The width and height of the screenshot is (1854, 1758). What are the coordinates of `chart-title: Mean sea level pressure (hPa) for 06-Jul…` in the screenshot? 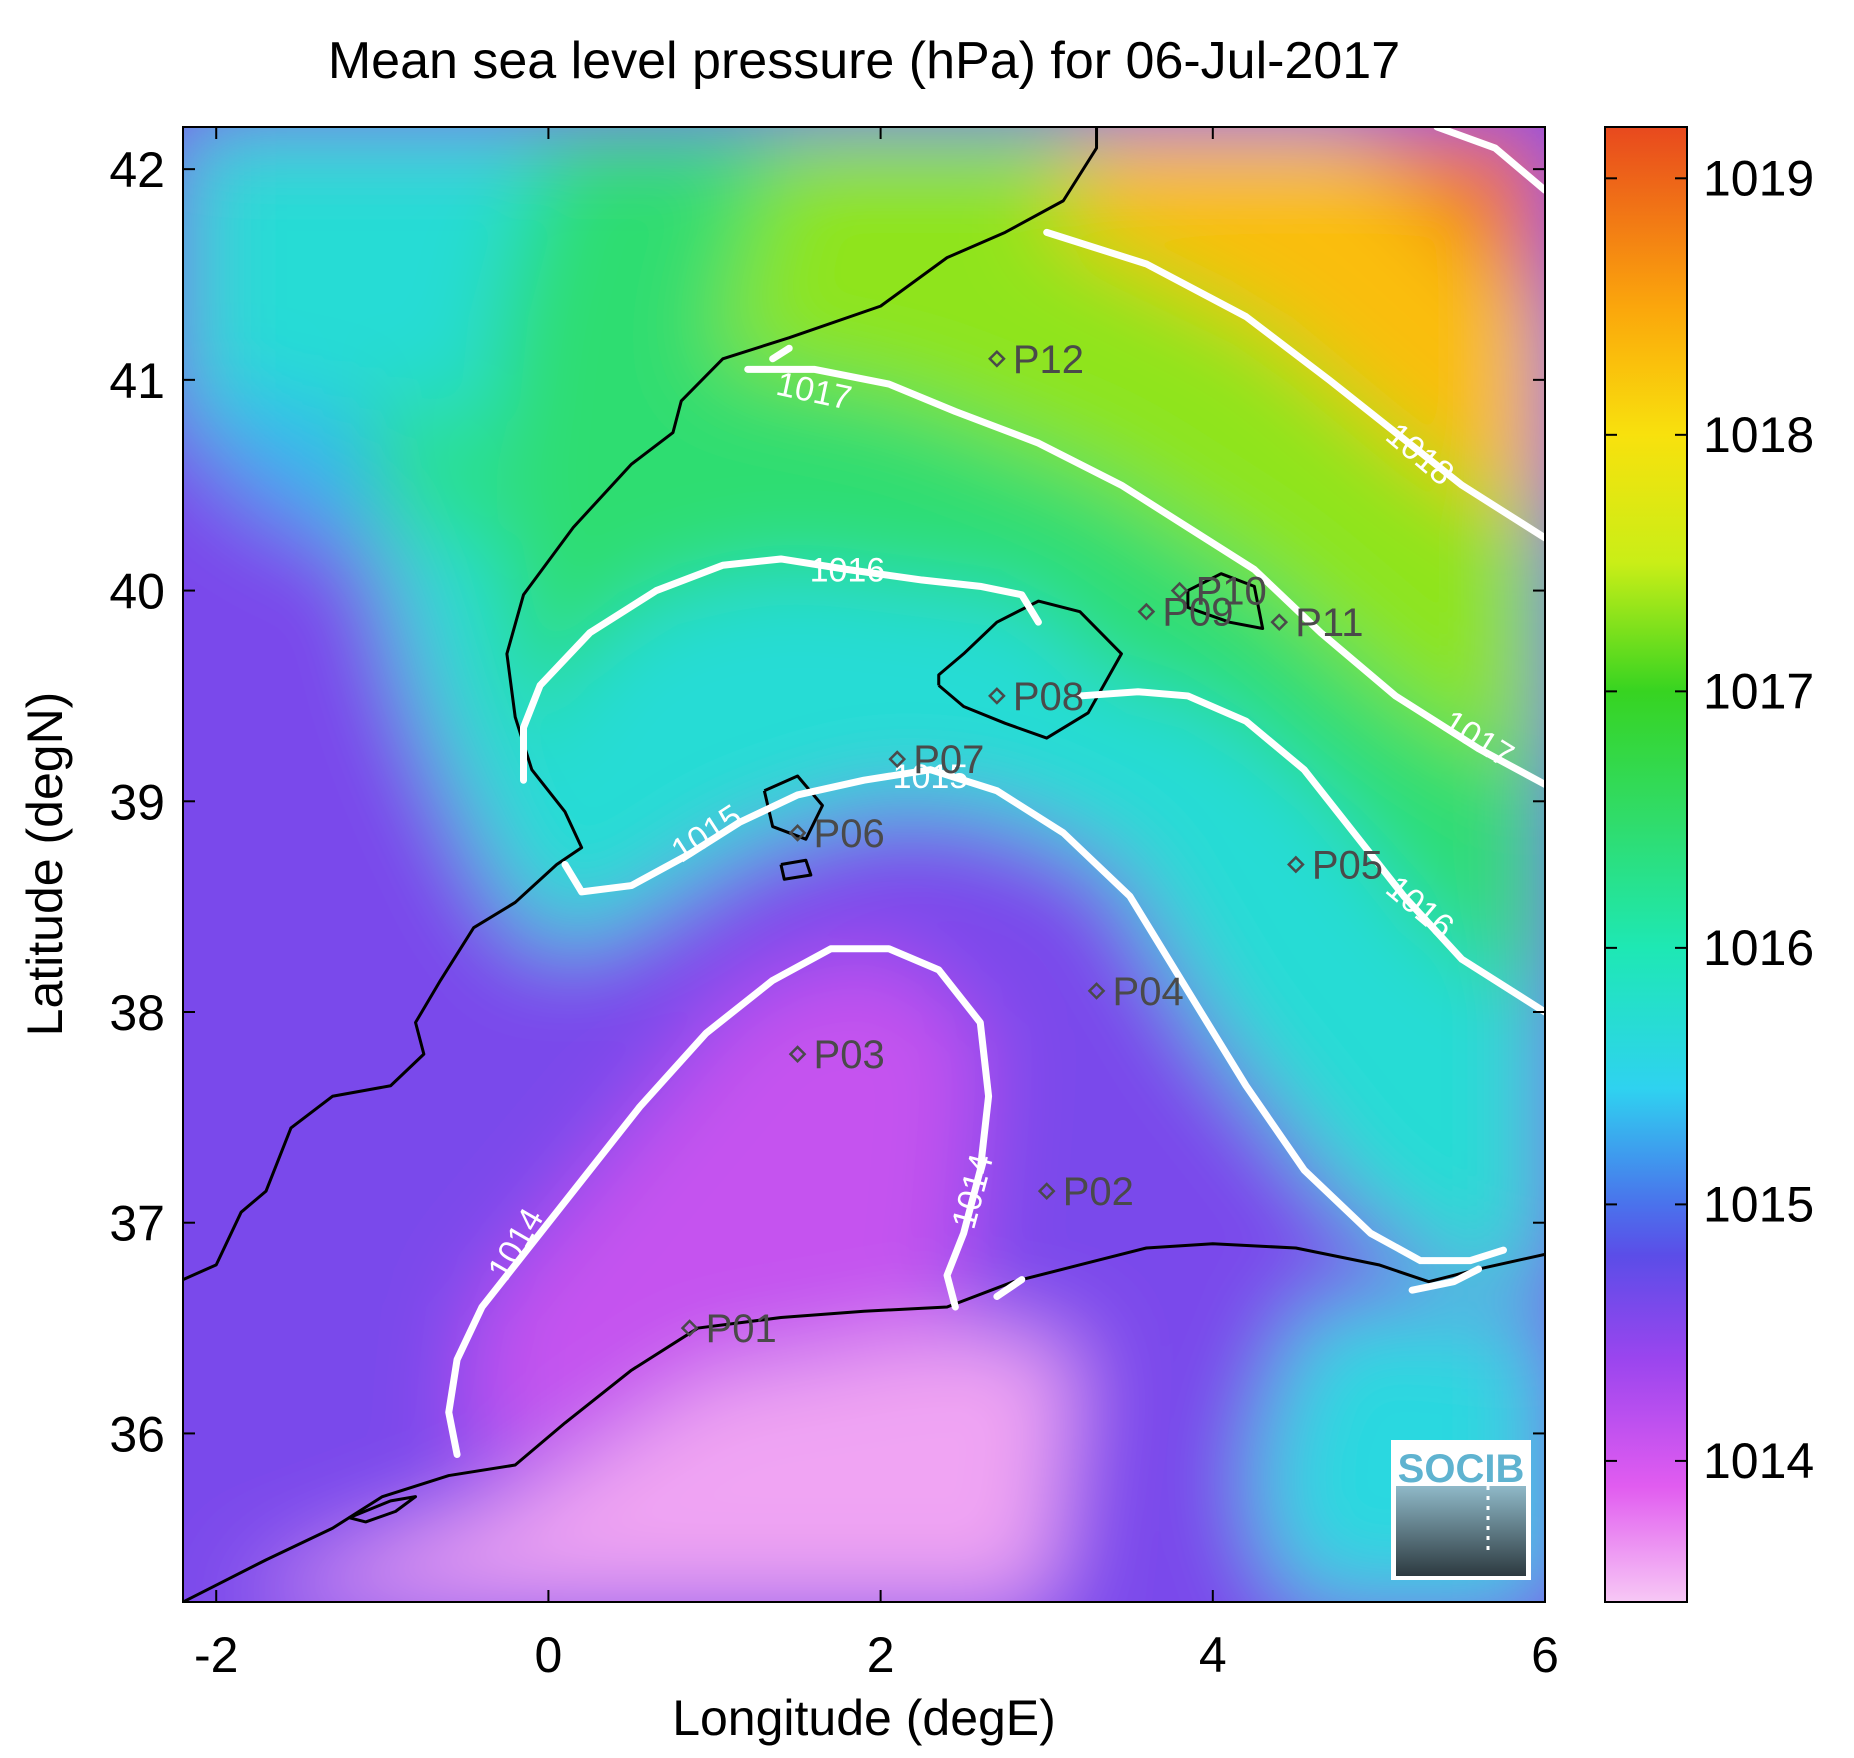 It's located at (864, 61).